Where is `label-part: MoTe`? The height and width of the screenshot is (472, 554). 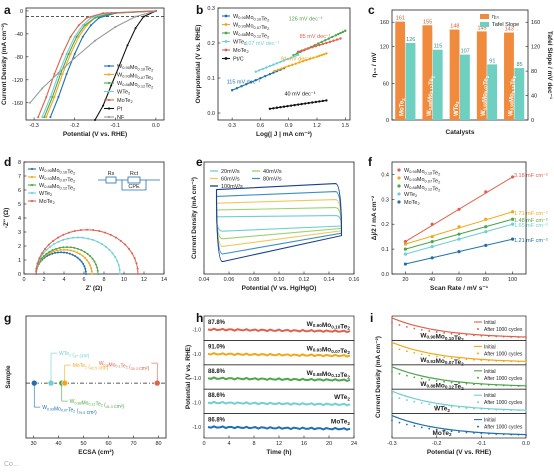 label-part: MoTe is located at coordinates (239, 51).